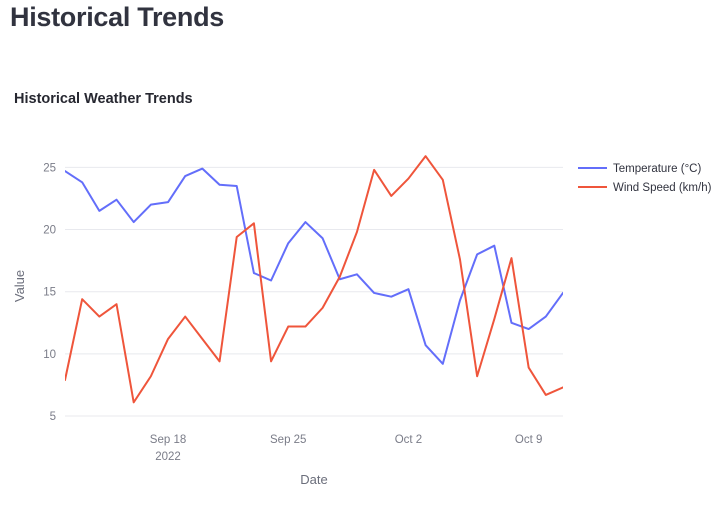 Image resolution: width=725 pixels, height=517 pixels. Describe the element at coordinates (662, 188) in the screenshot. I see `legend-label: Wind Speed (km/h)` at that location.